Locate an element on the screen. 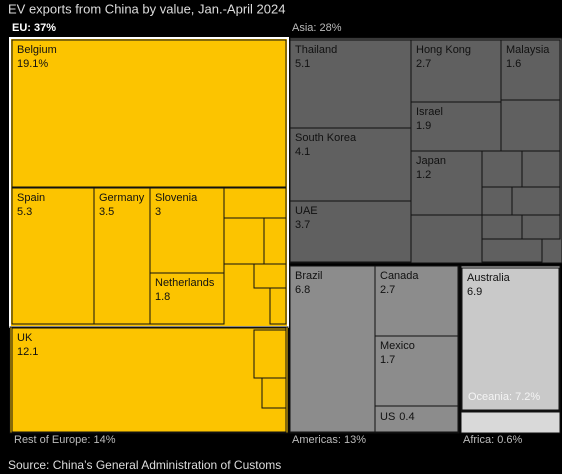  cell-name: UAE is located at coordinates (306, 211).